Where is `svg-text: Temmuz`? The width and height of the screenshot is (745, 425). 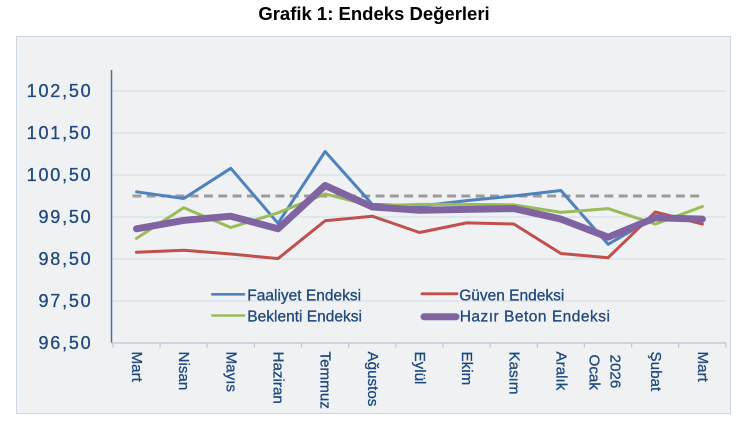
svg-text: Temmuz is located at coordinates (325, 380).